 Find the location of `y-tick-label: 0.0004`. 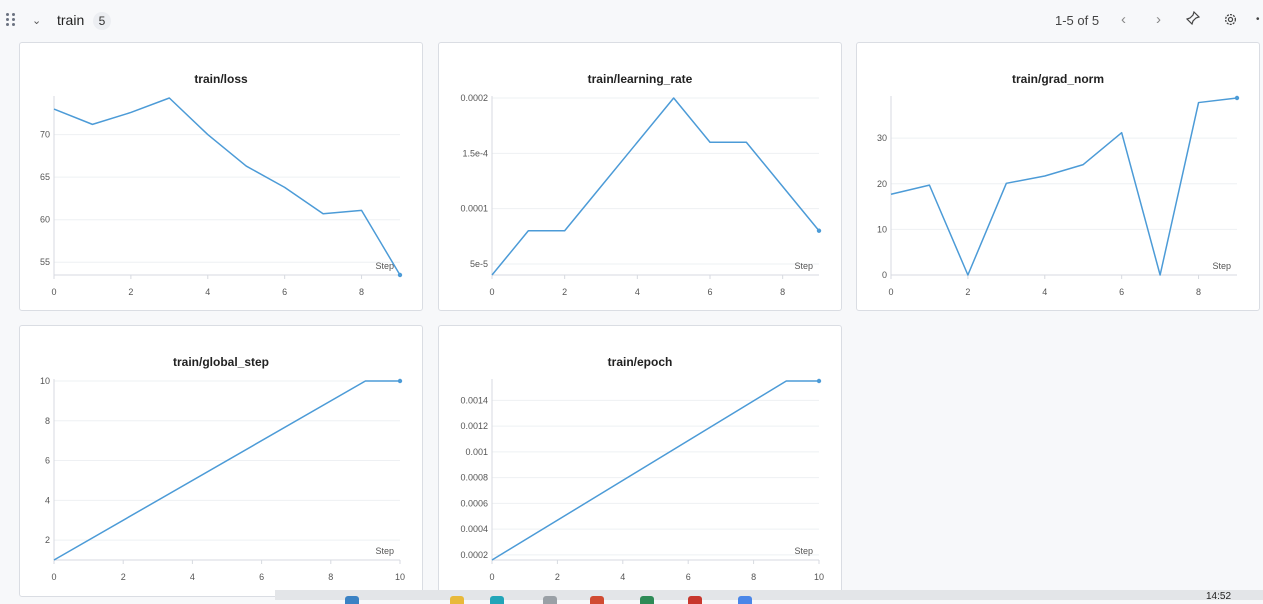

y-tick-label: 0.0004 is located at coordinates (474, 529).